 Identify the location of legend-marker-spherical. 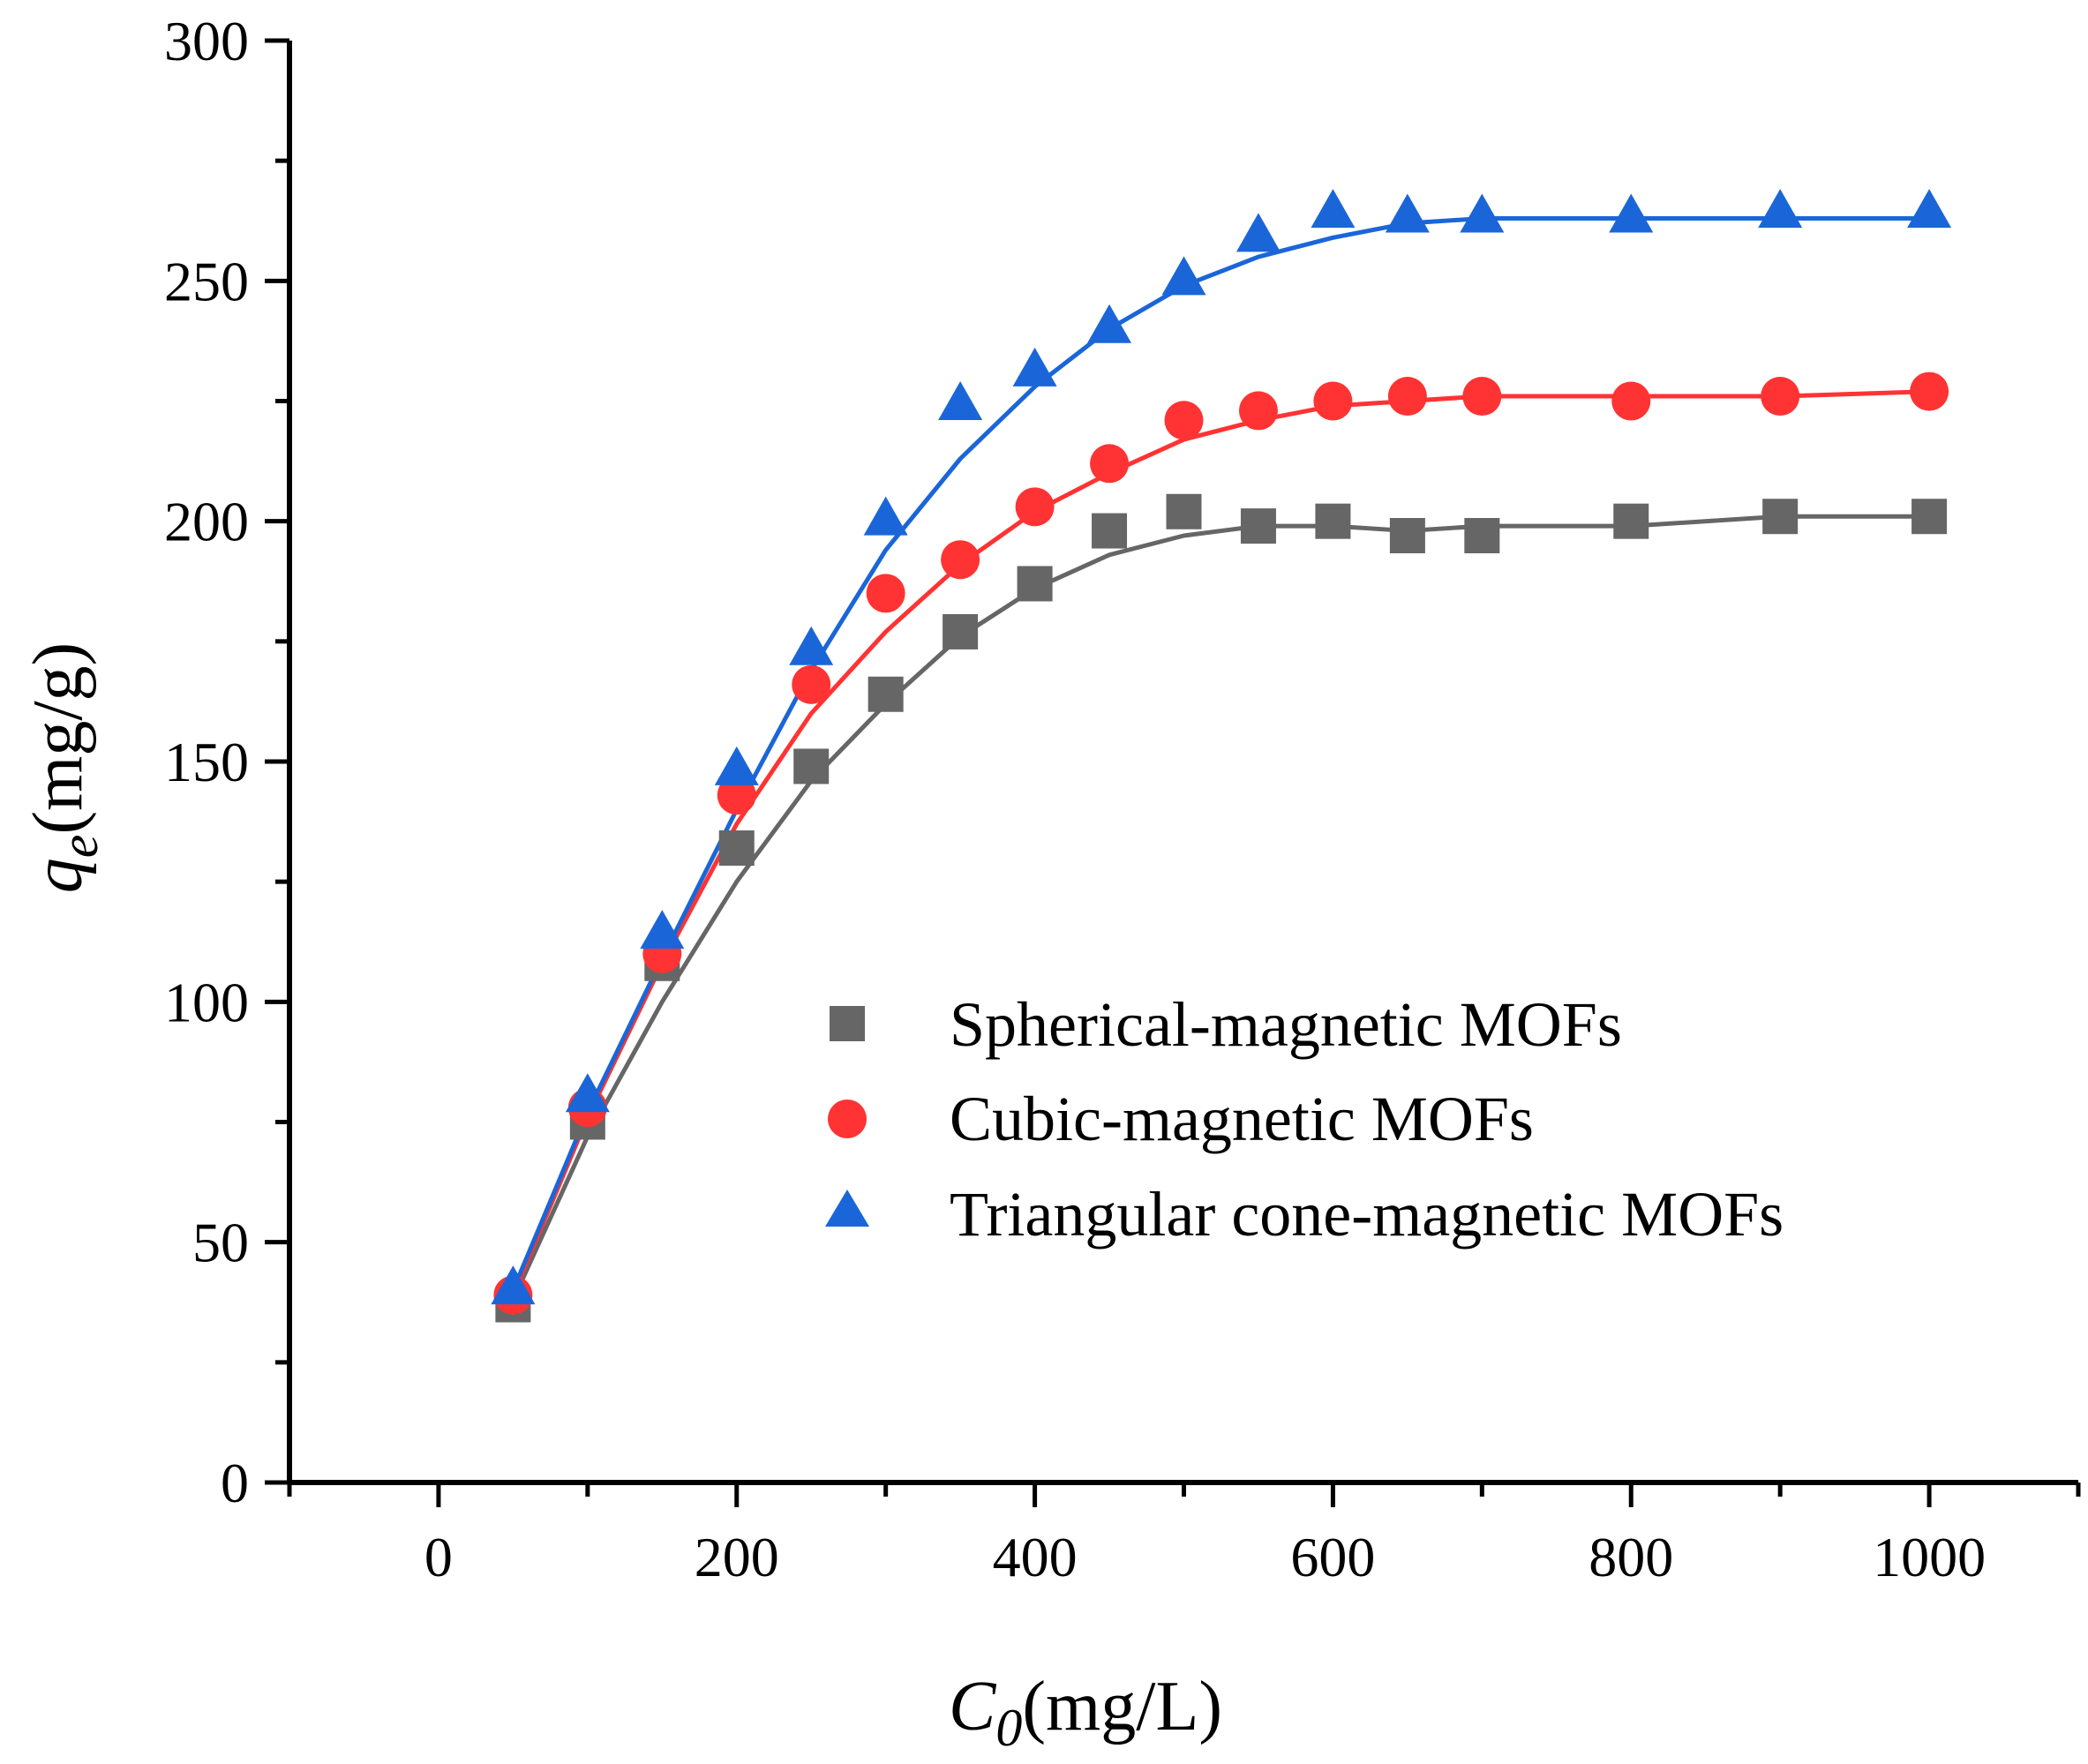
(847, 1023).